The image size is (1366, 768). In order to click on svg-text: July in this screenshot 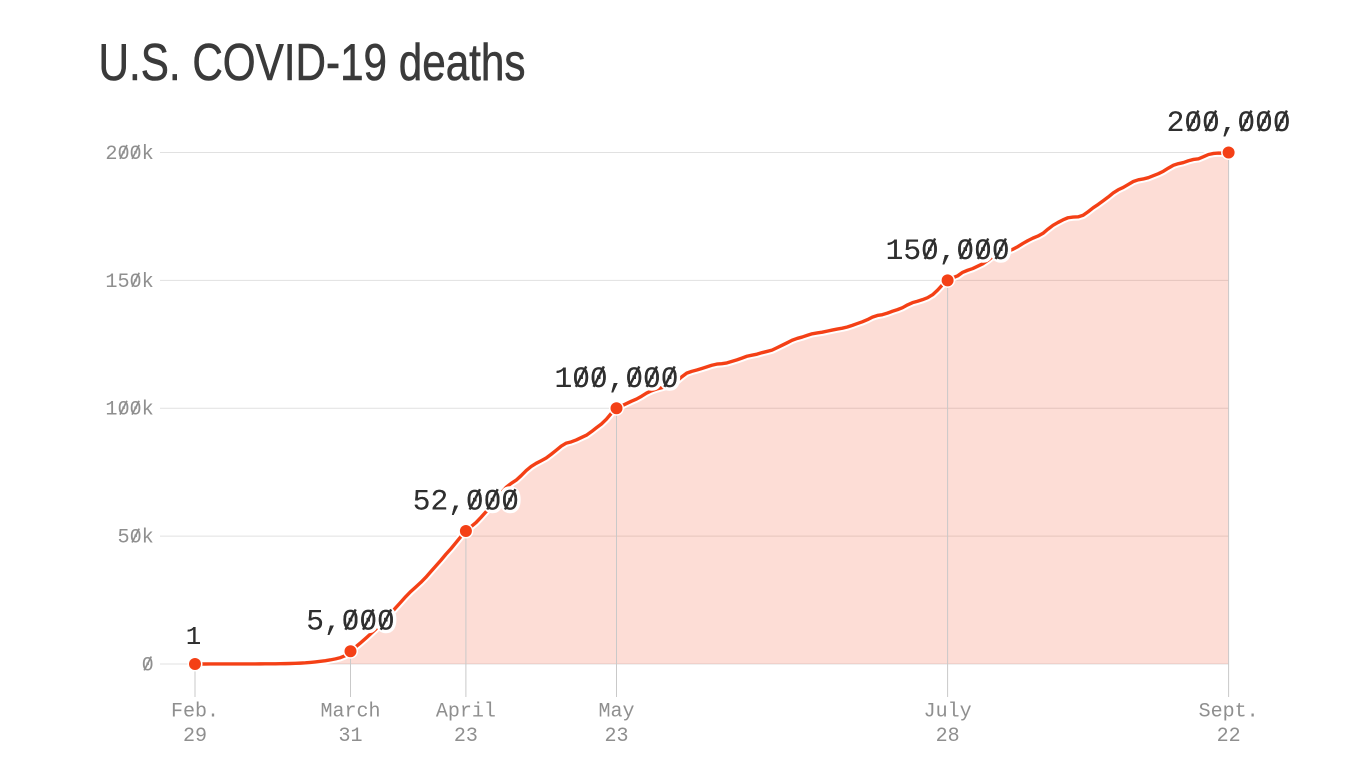, I will do `click(948, 712)`.